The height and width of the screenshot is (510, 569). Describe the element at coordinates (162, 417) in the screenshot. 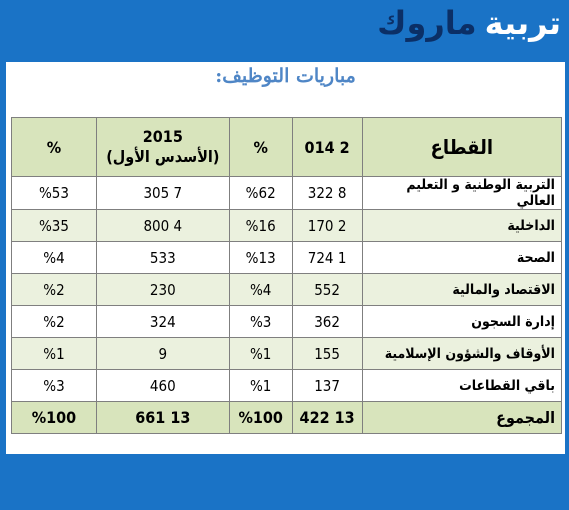

I see `cell-total-2015: 13 661` at that location.